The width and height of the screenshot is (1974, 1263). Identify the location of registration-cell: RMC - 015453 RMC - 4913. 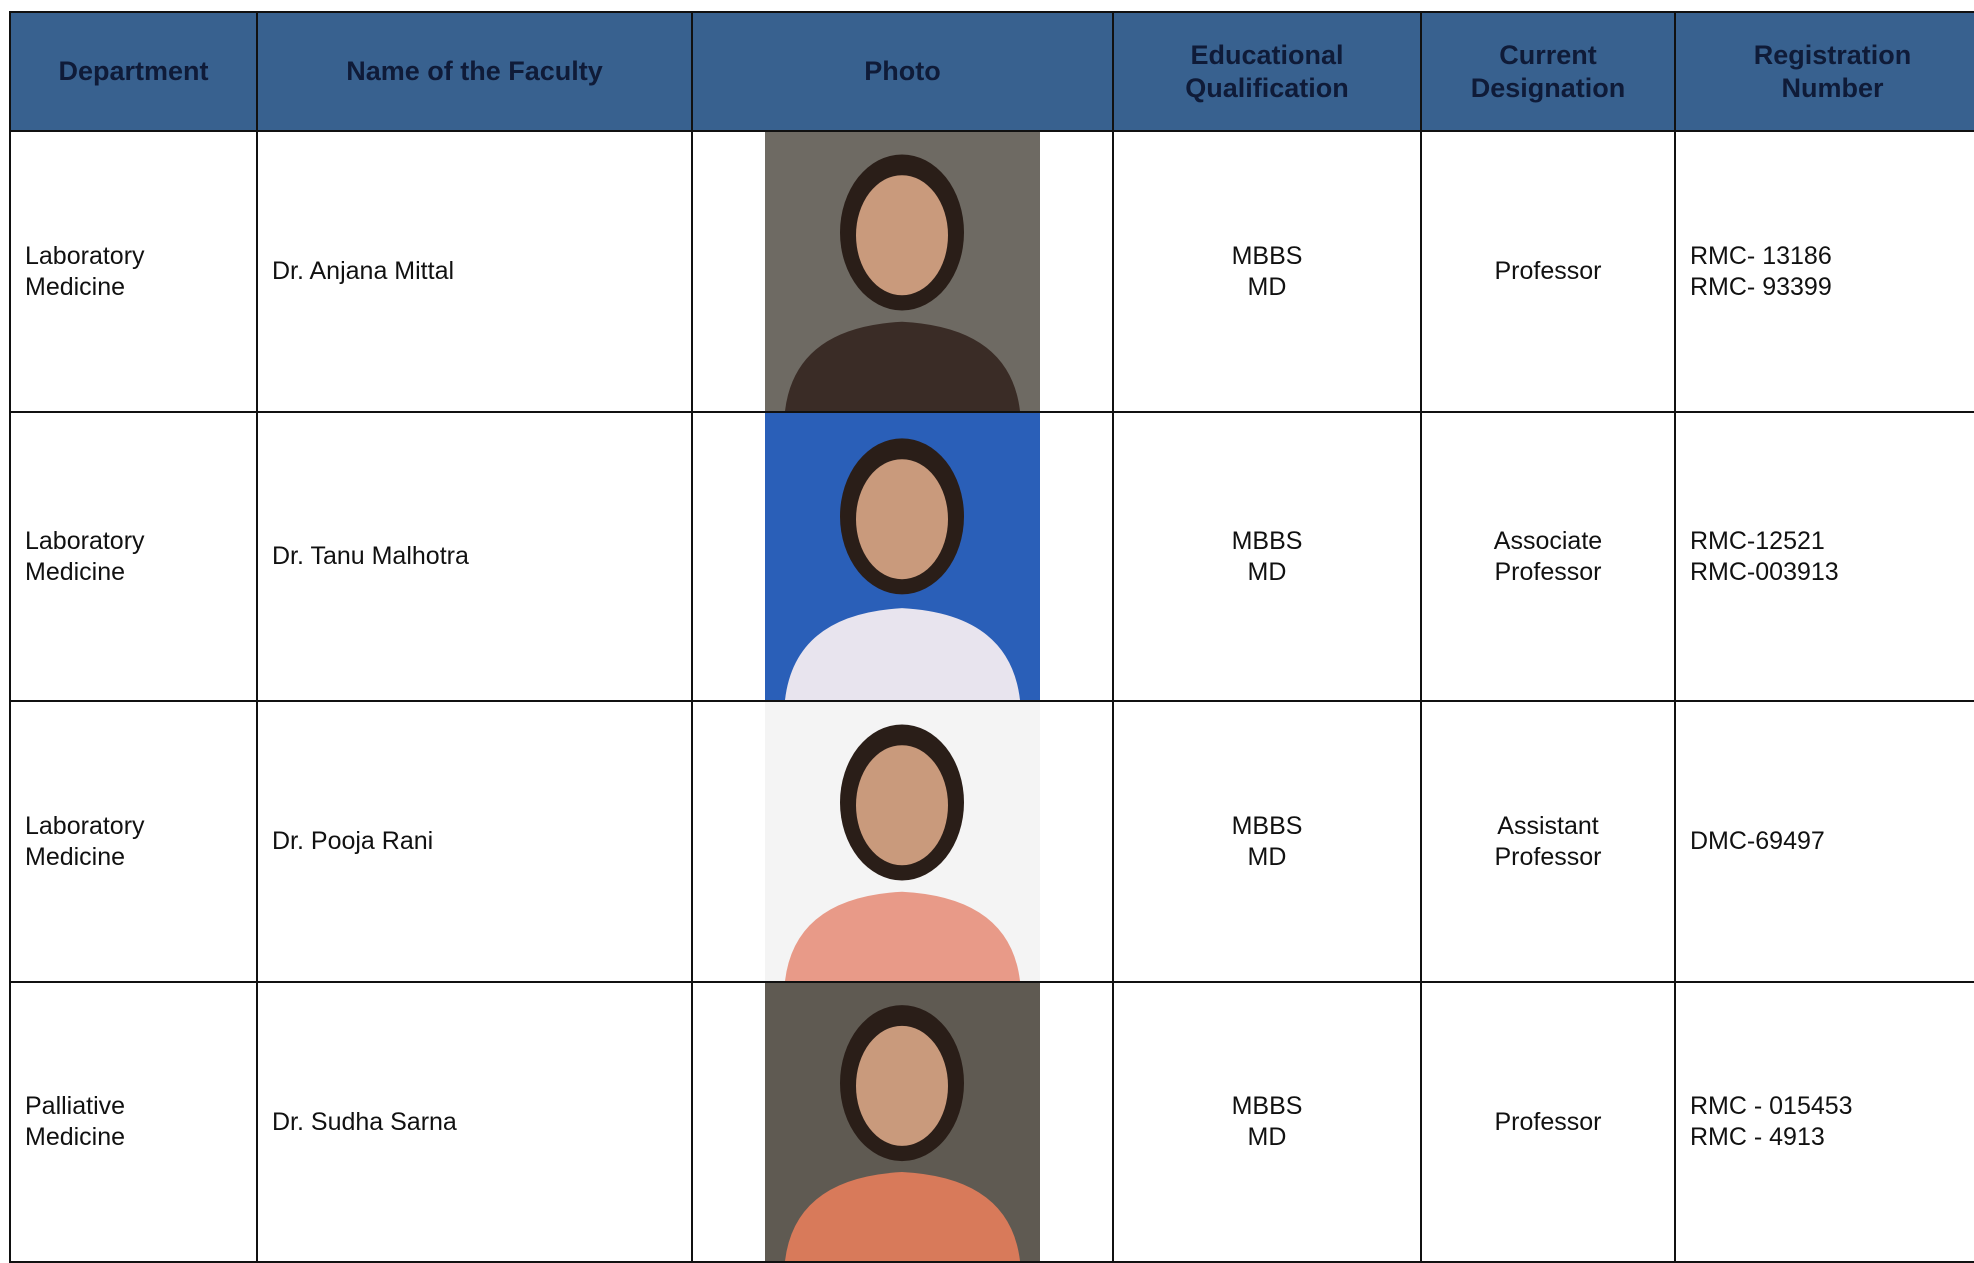
(1824, 1122).